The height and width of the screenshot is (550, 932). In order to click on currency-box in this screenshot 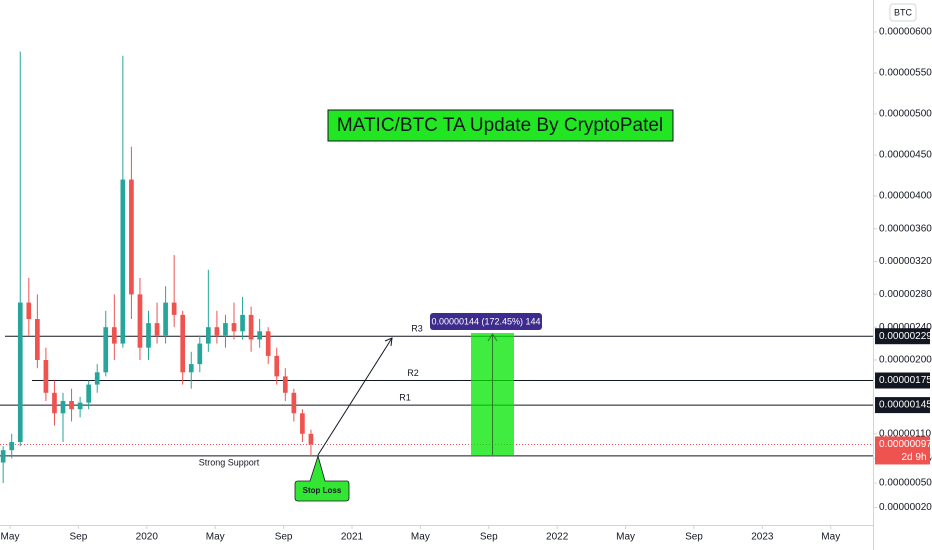, I will do `click(903, 12)`.